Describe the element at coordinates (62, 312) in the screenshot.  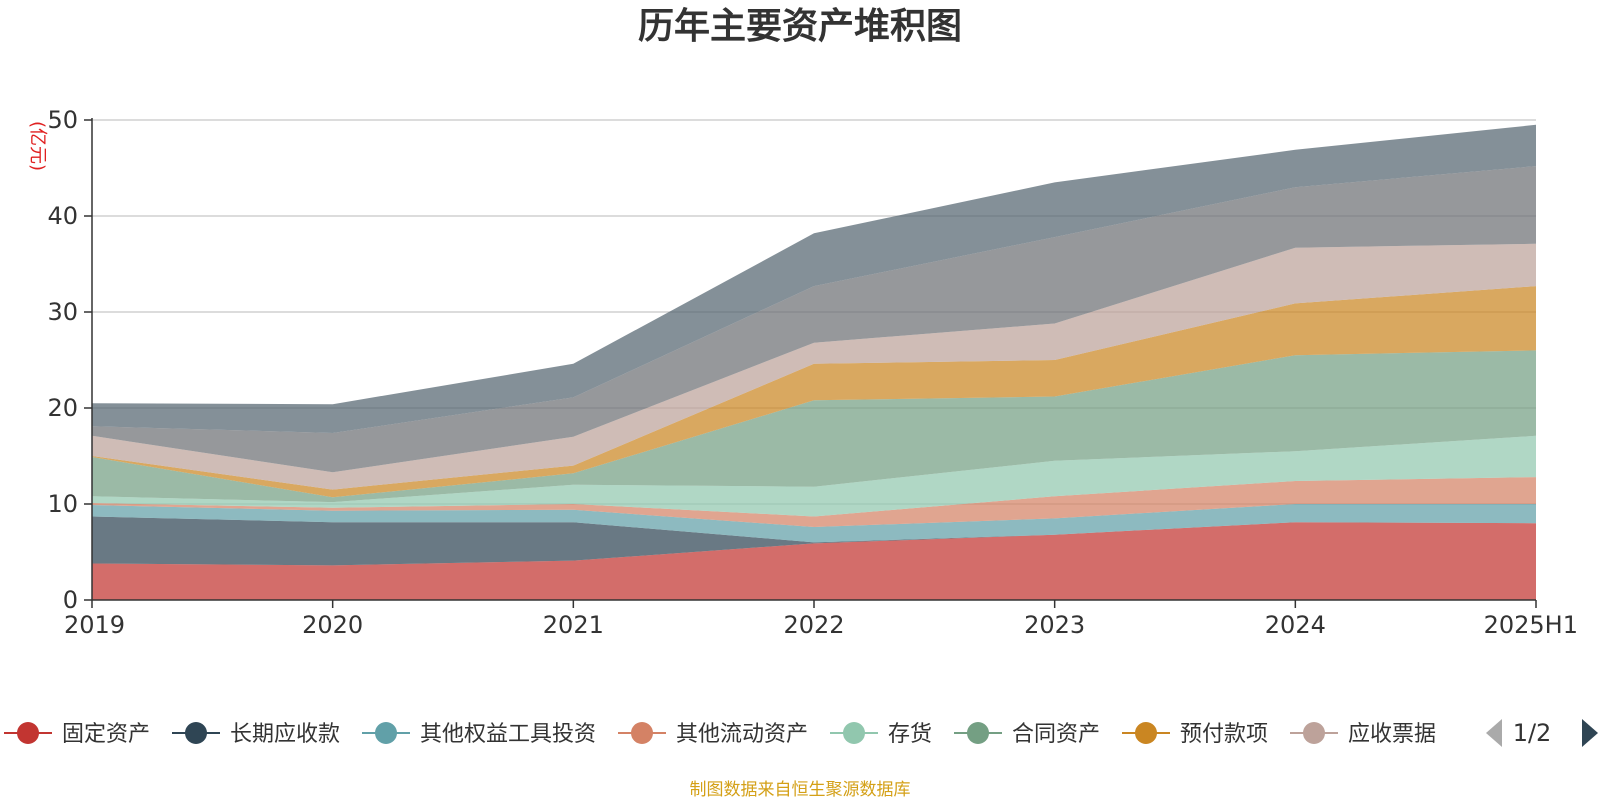
I see `y-tick-label: 30` at that location.